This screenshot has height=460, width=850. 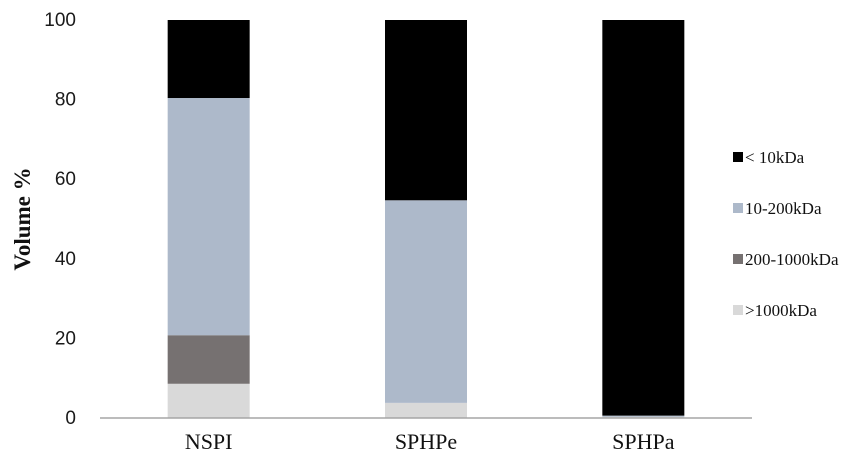 I want to click on x-tick-label: SPHPa, so click(x=643, y=441).